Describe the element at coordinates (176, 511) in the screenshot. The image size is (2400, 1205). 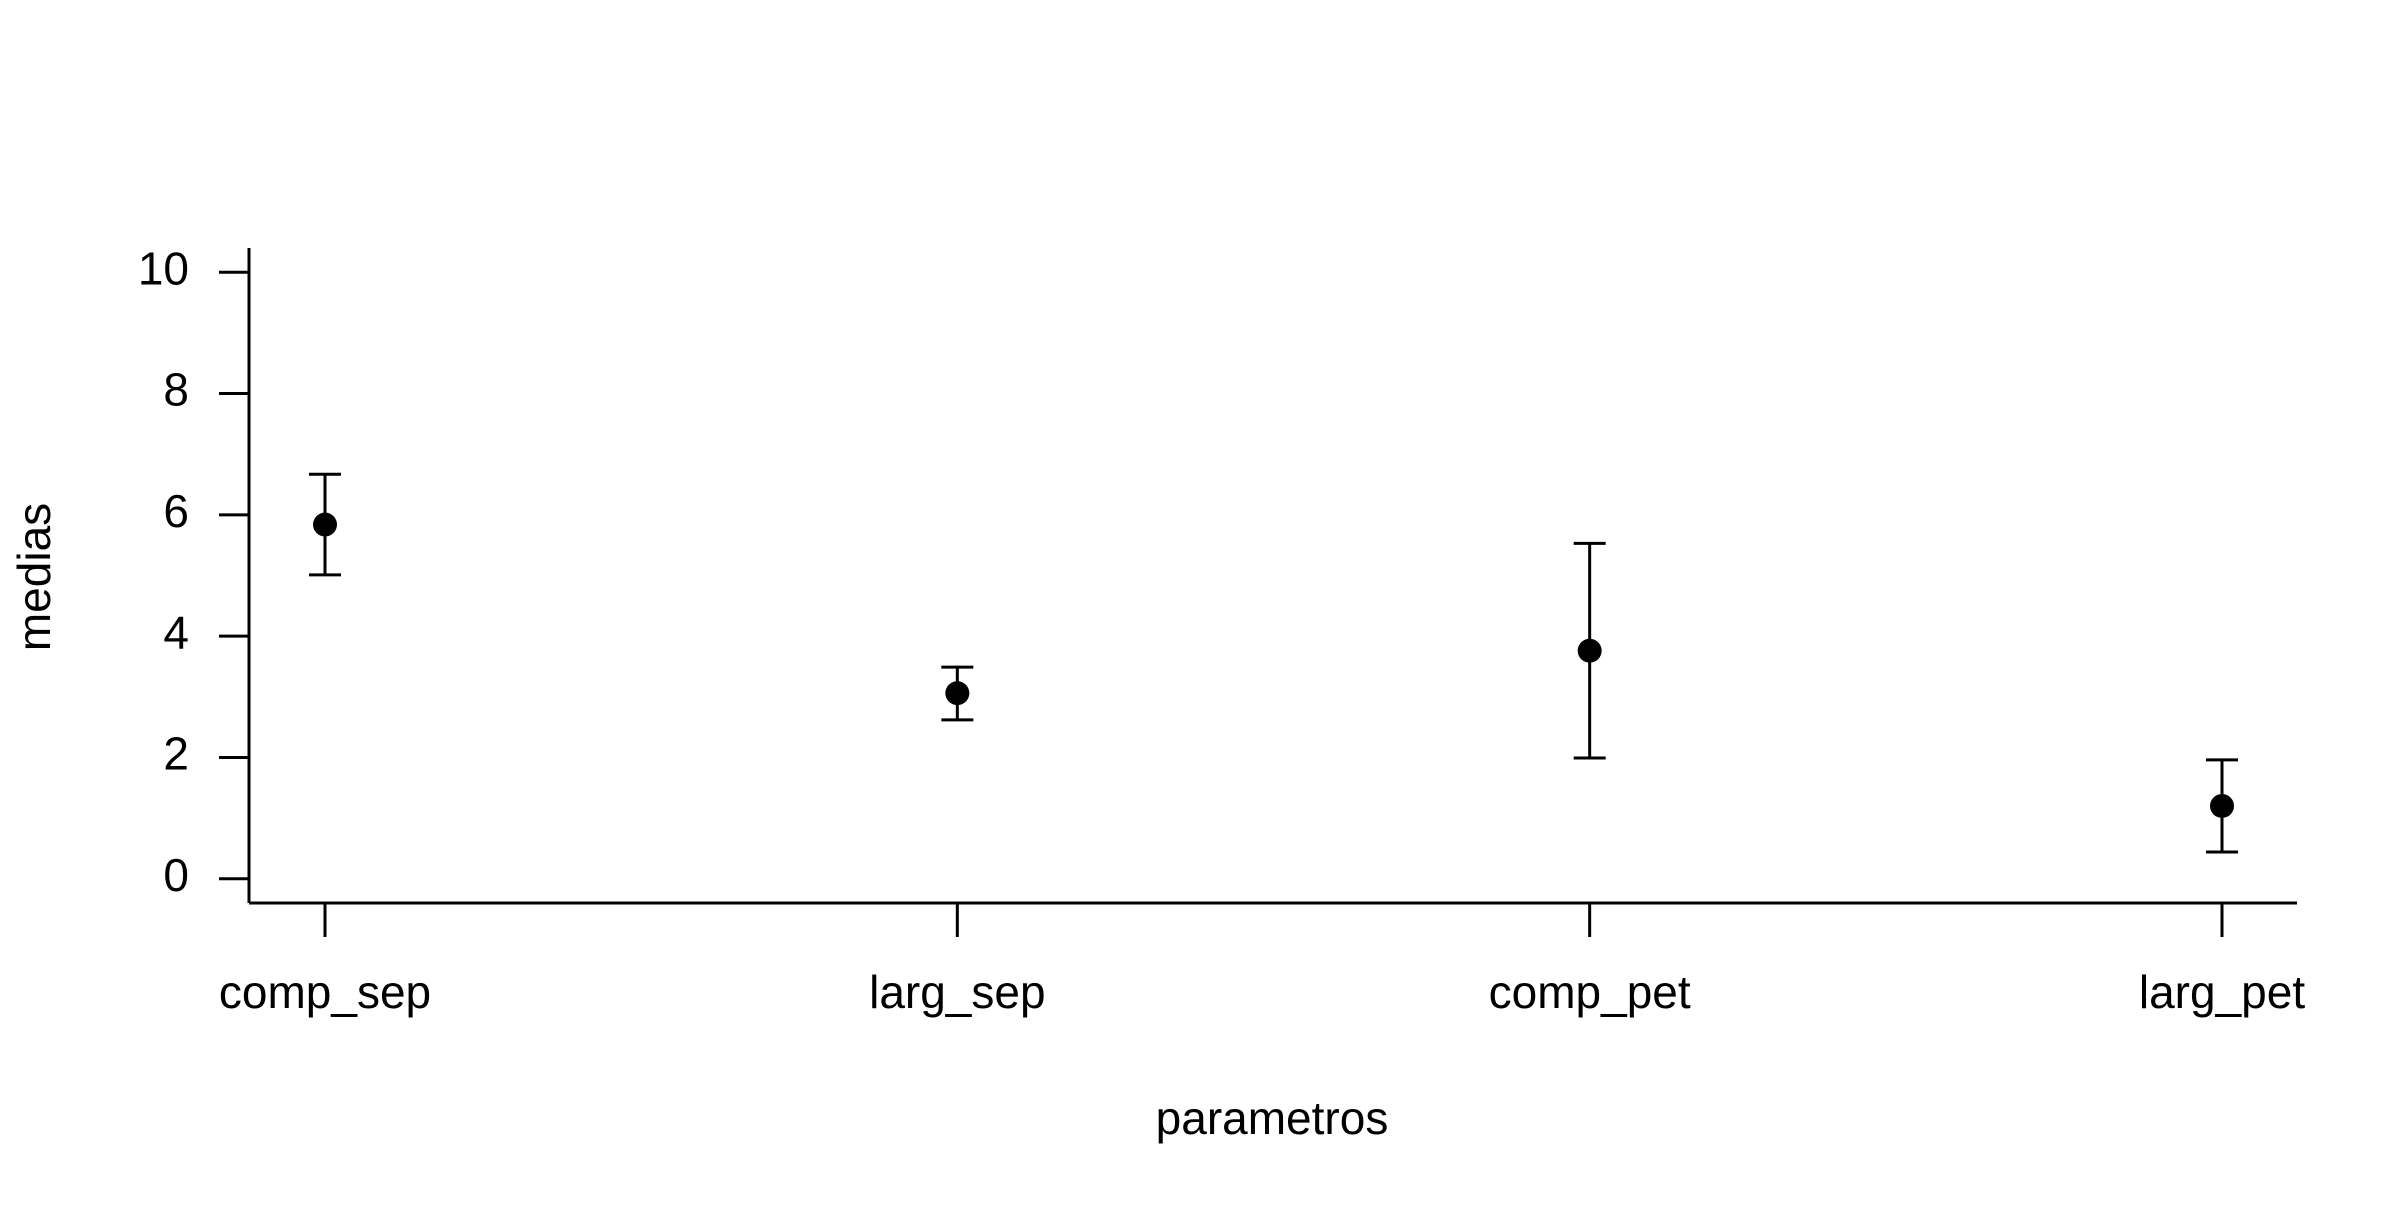
I see `y-tick-label: 6` at that location.